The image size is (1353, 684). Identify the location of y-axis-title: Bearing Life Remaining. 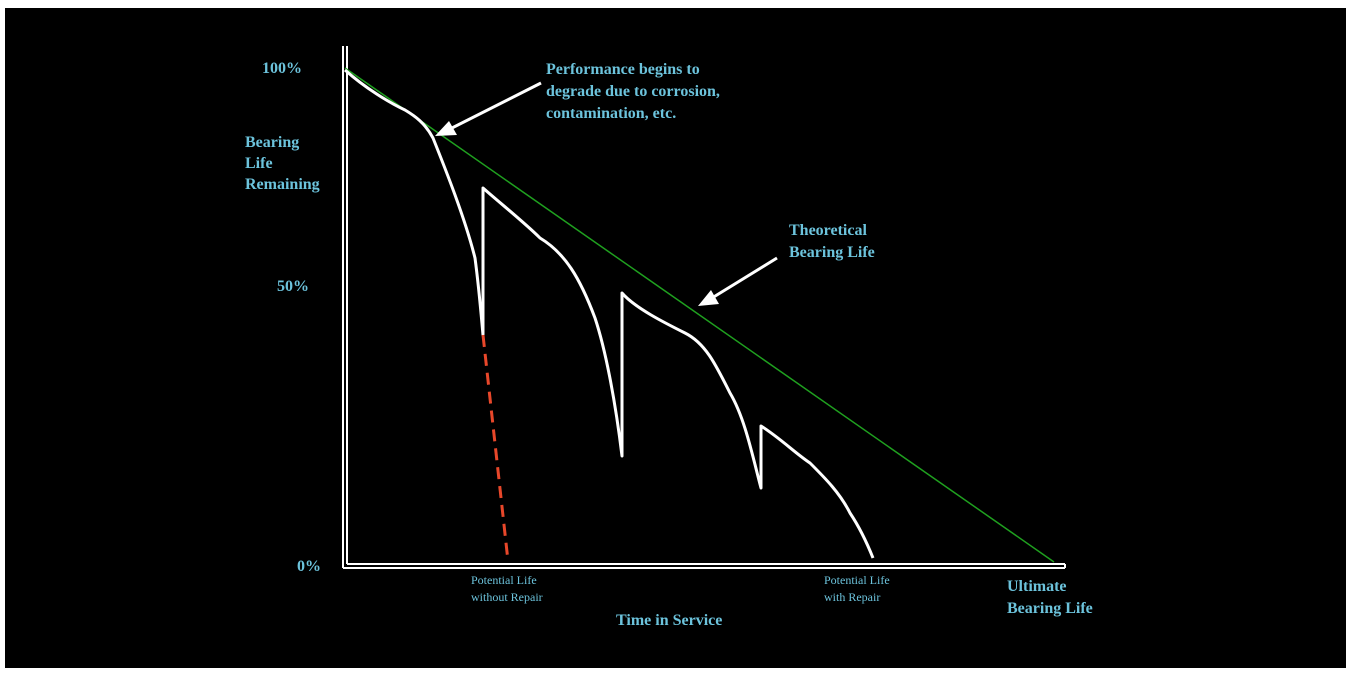
(282, 163).